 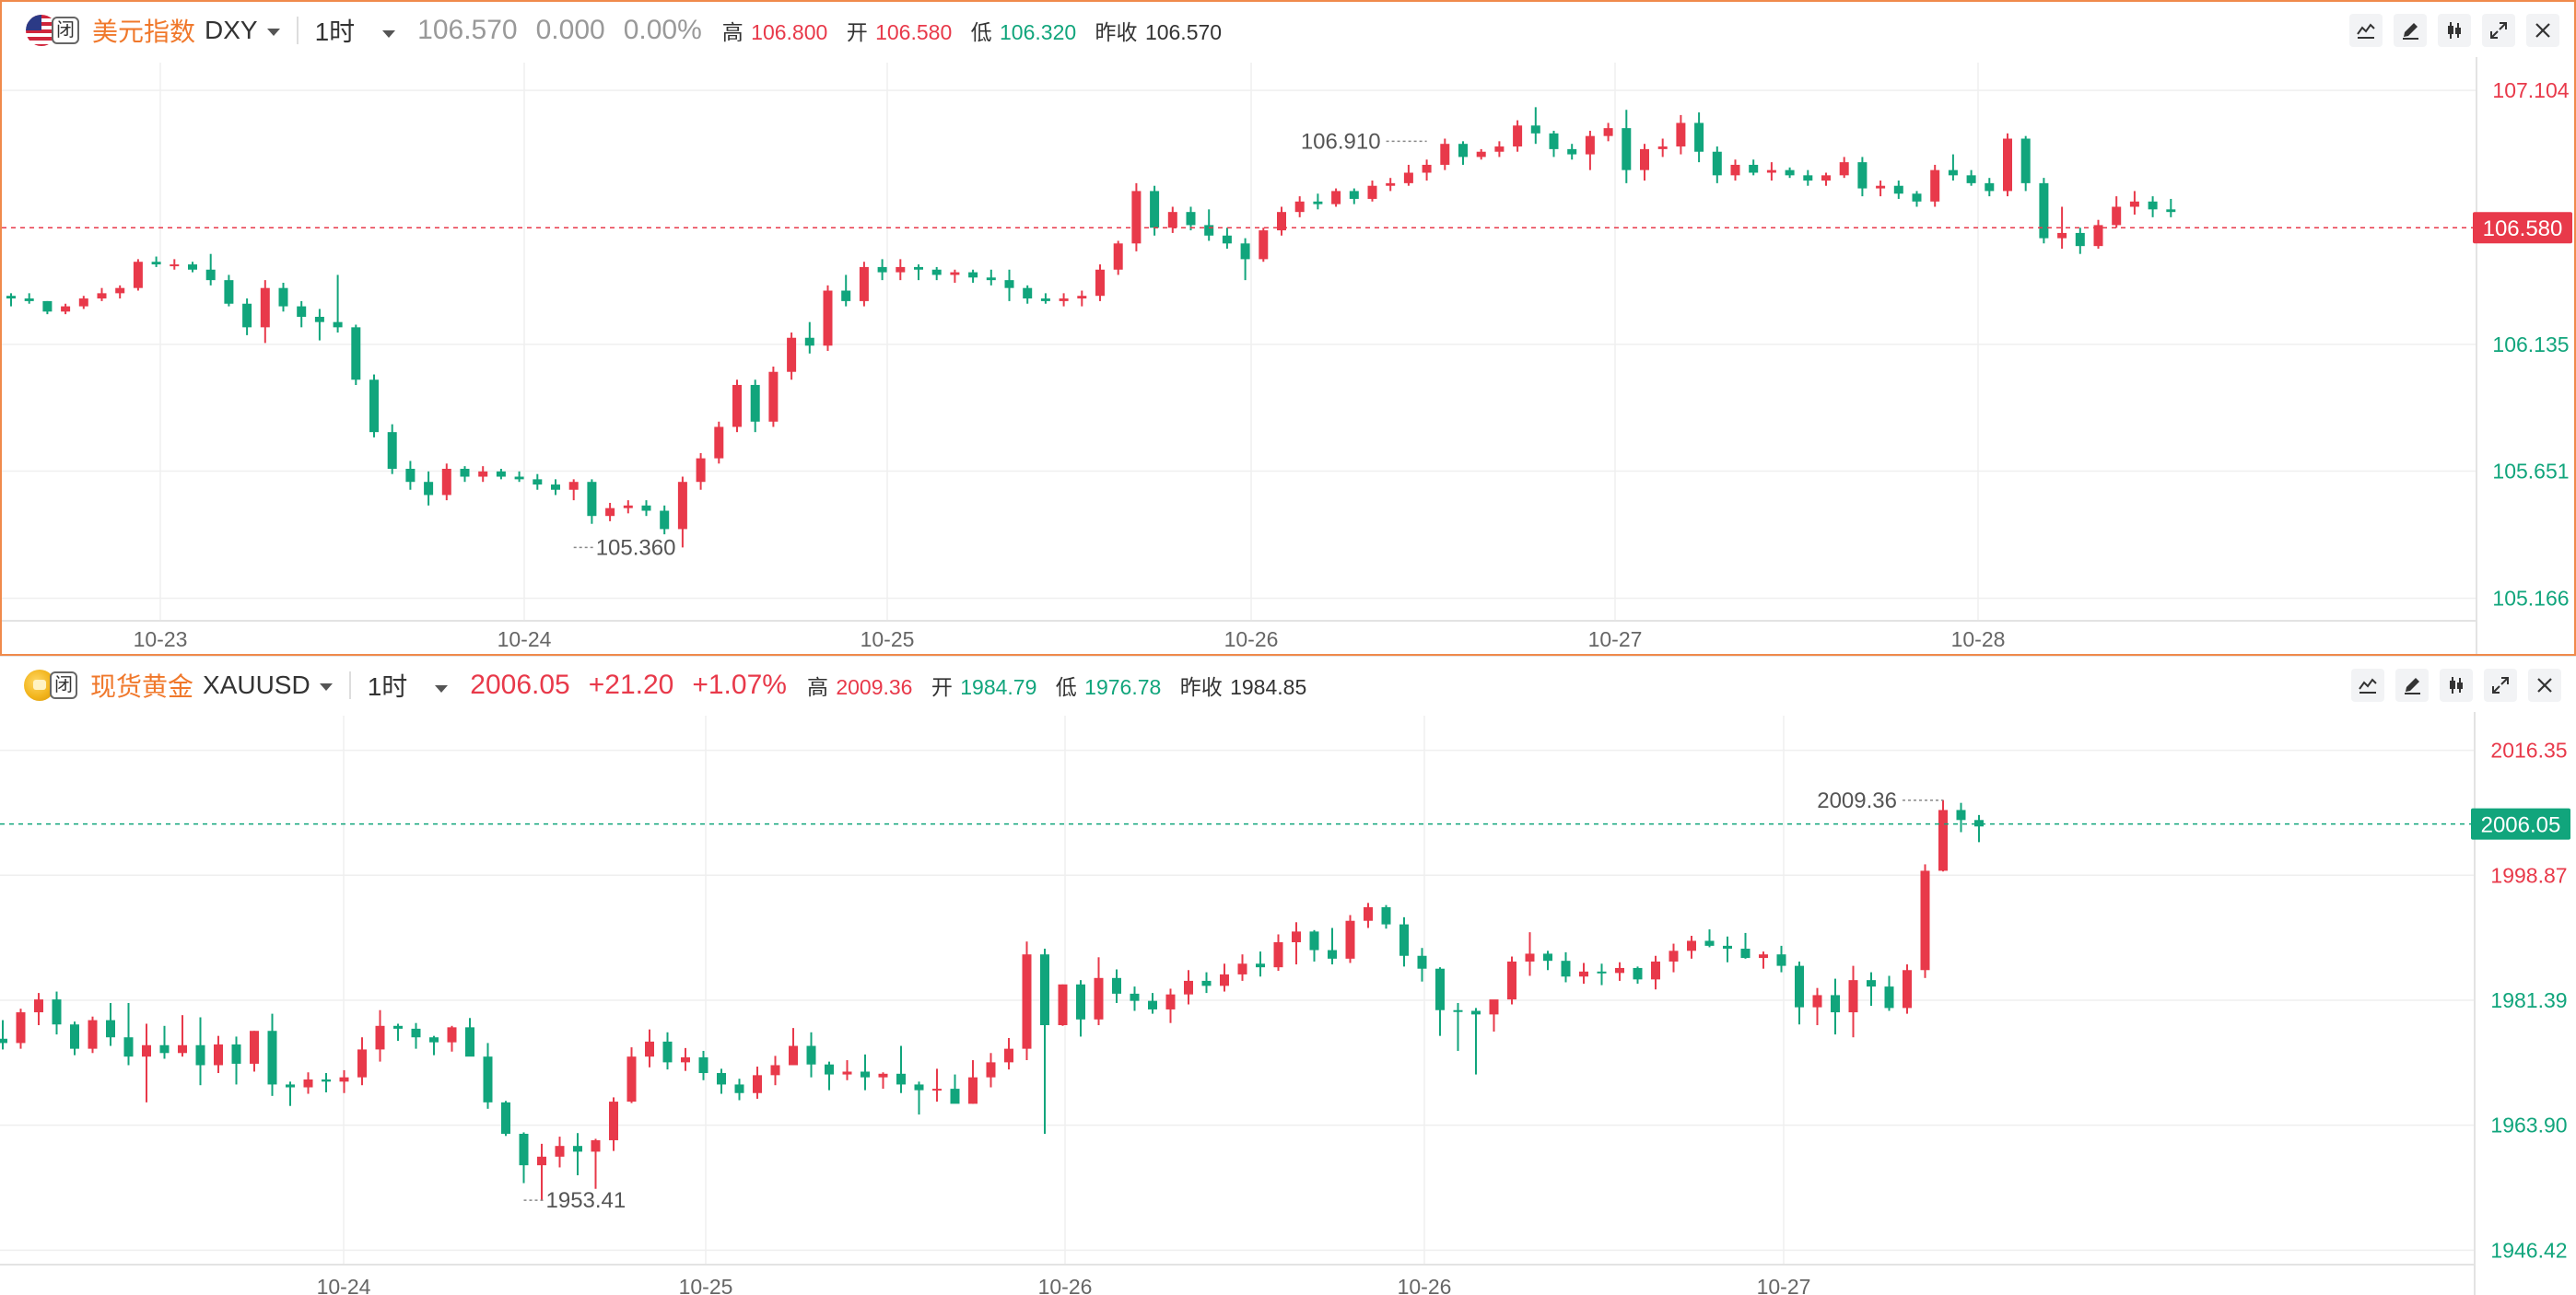 What do you see at coordinates (1880, 800) in the screenshot?
I see `extreme-annotation: 2009.36` at bounding box center [1880, 800].